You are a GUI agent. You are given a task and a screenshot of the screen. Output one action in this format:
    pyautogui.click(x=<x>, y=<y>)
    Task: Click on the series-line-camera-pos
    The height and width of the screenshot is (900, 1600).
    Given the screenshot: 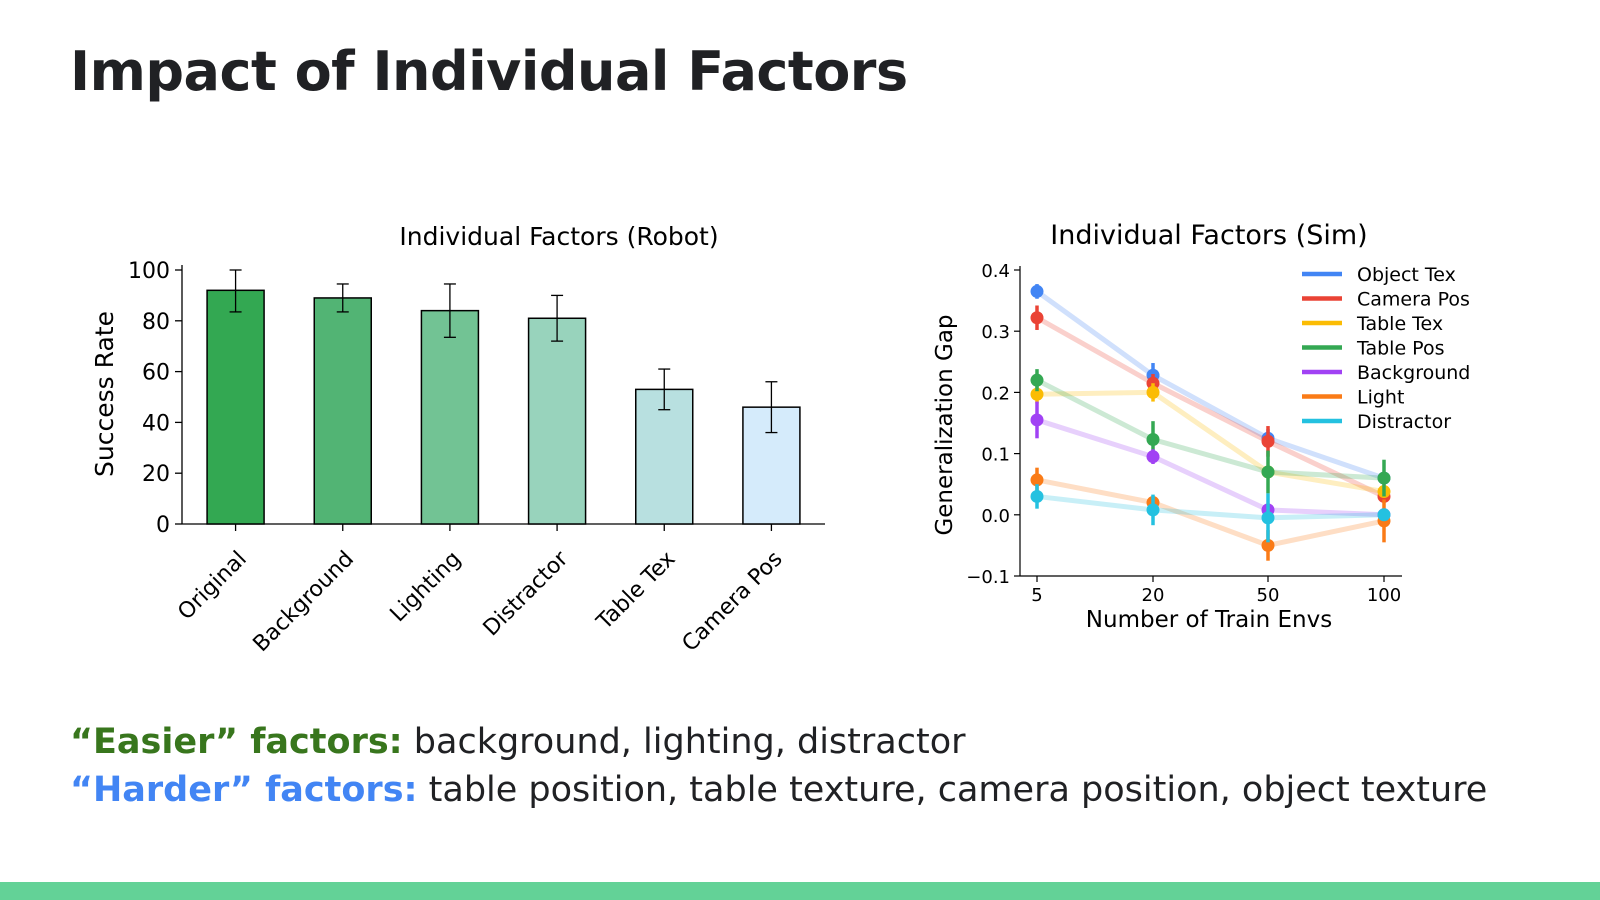 What is the action you would take?
    pyautogui.click(x=1210, y=407)
    